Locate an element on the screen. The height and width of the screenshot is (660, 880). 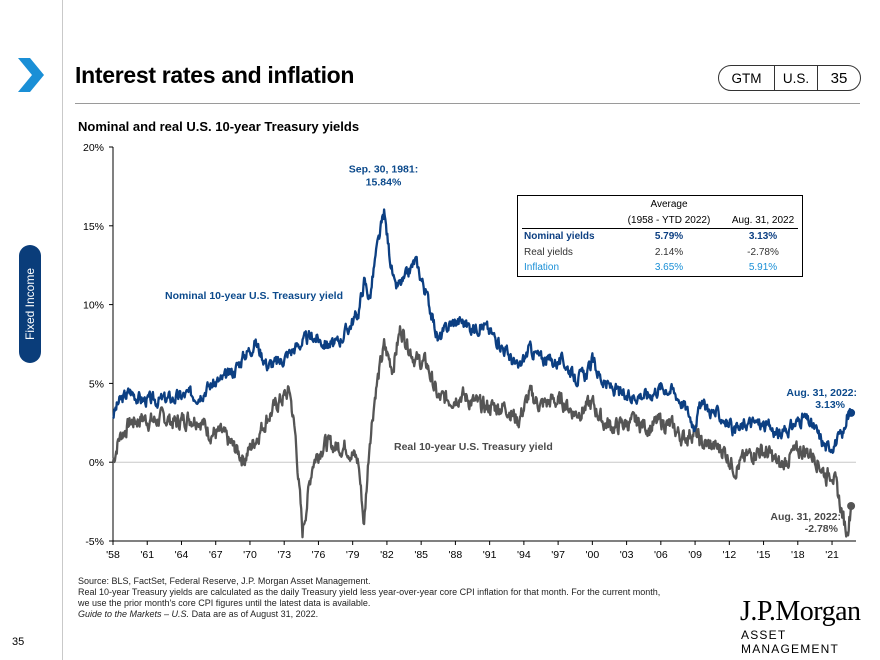
chevron-right-icon is located at coordinates (31, 75).